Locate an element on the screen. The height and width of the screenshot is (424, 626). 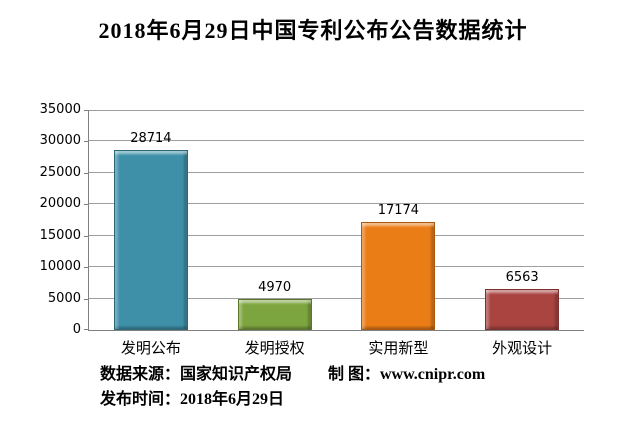
publish-date-label: 发布时间：2018年6月29日 is located at coordinates (192, 399).